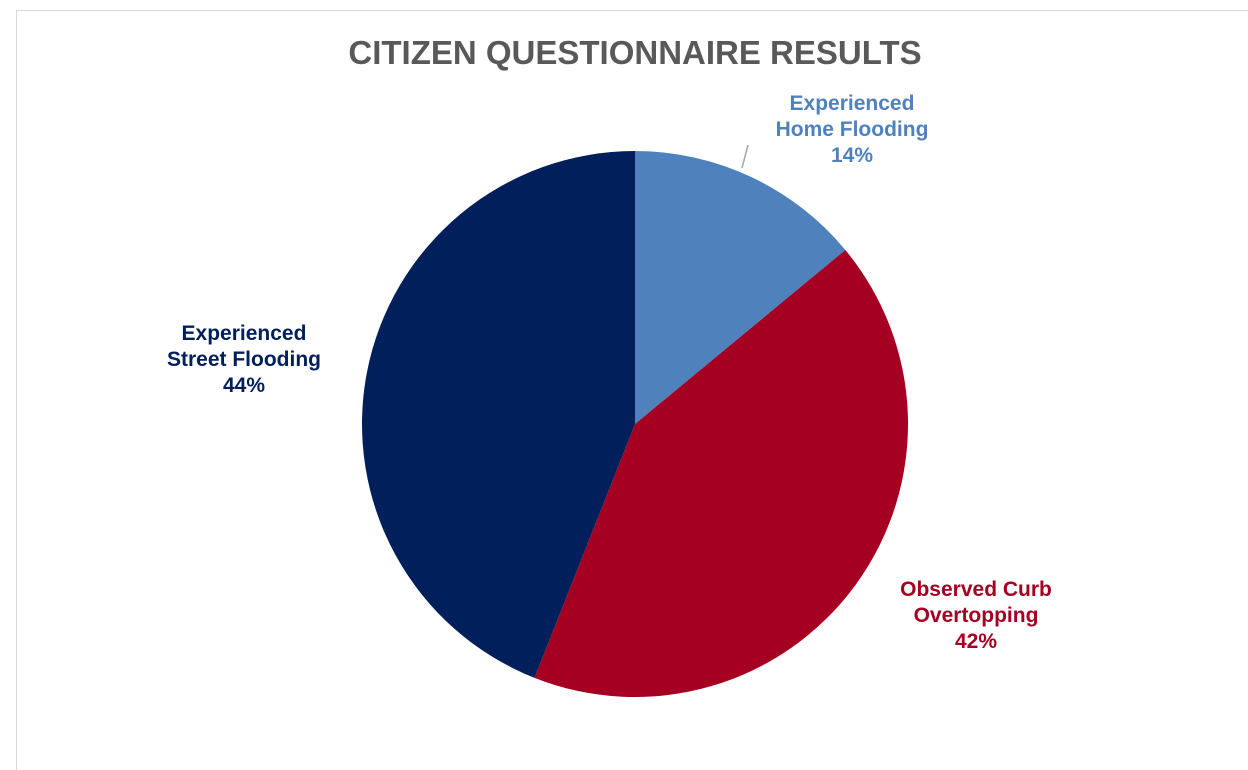 The height and width of the screenshot is (770, 1248). Describe the element at coordinates (852, 155) in the screenshot. I see `slice-value-label: 14%` at that location.